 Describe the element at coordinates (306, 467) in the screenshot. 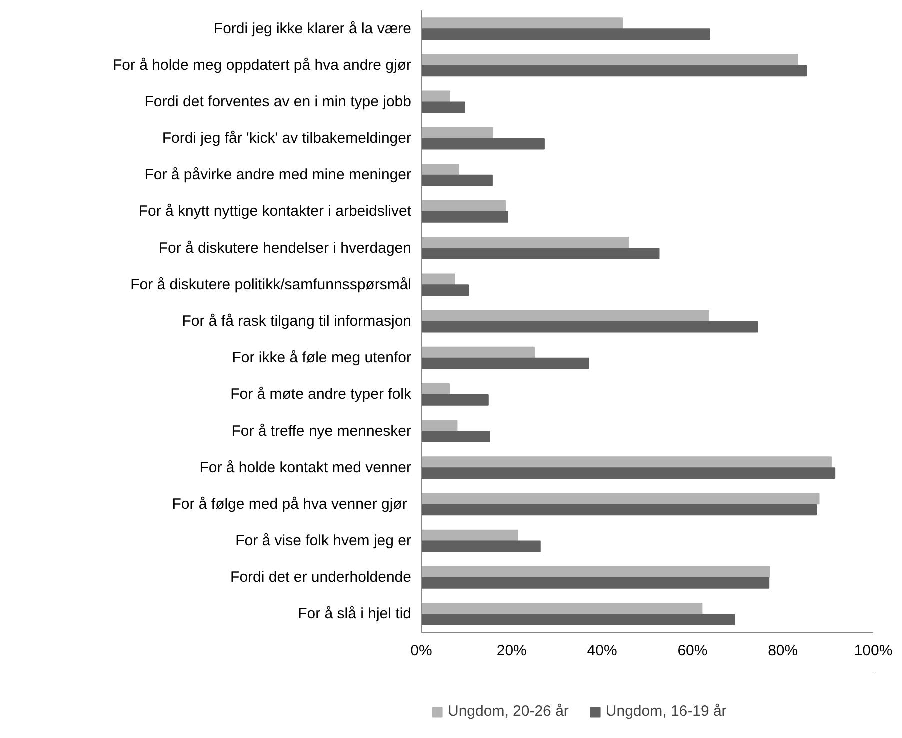

I see `y-tick-label: For å holde kontakt med venner` at that location.